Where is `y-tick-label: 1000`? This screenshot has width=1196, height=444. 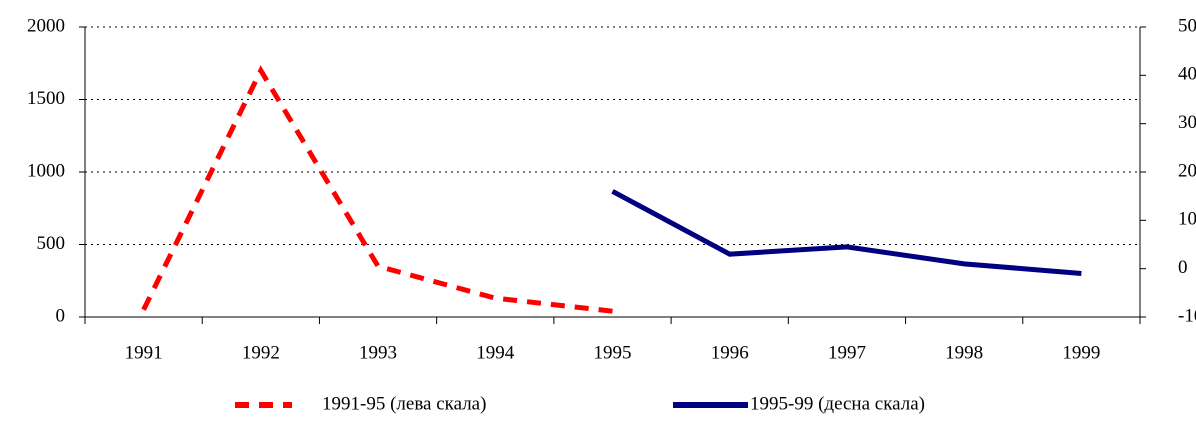 y-tick-label: 1000 is located at coordinates (46, 170).